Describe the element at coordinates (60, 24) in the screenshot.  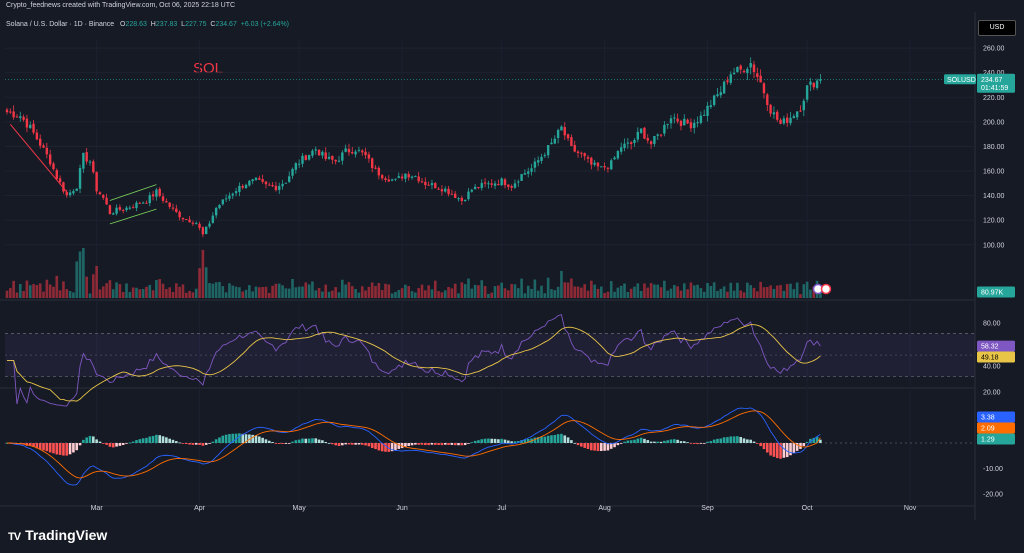
I see `symbol-name: Solana / U.S. Dollar · 1D · Binance` at that location.